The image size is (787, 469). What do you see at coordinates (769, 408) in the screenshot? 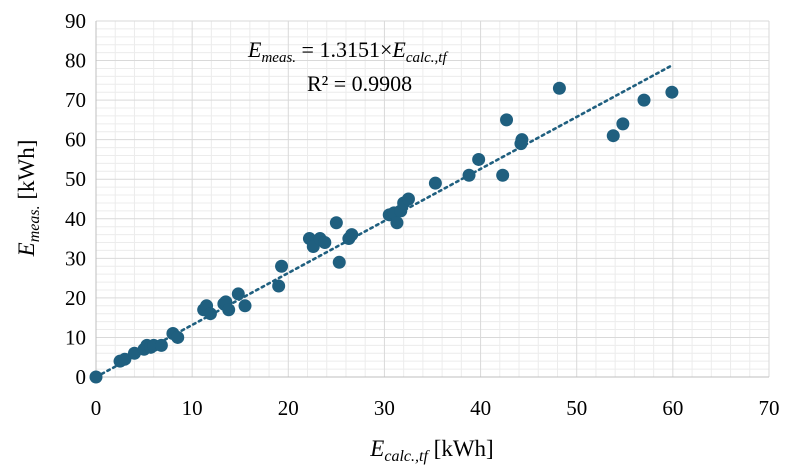
I see `x-tick-label: 70` at bounding box center [769, 408].